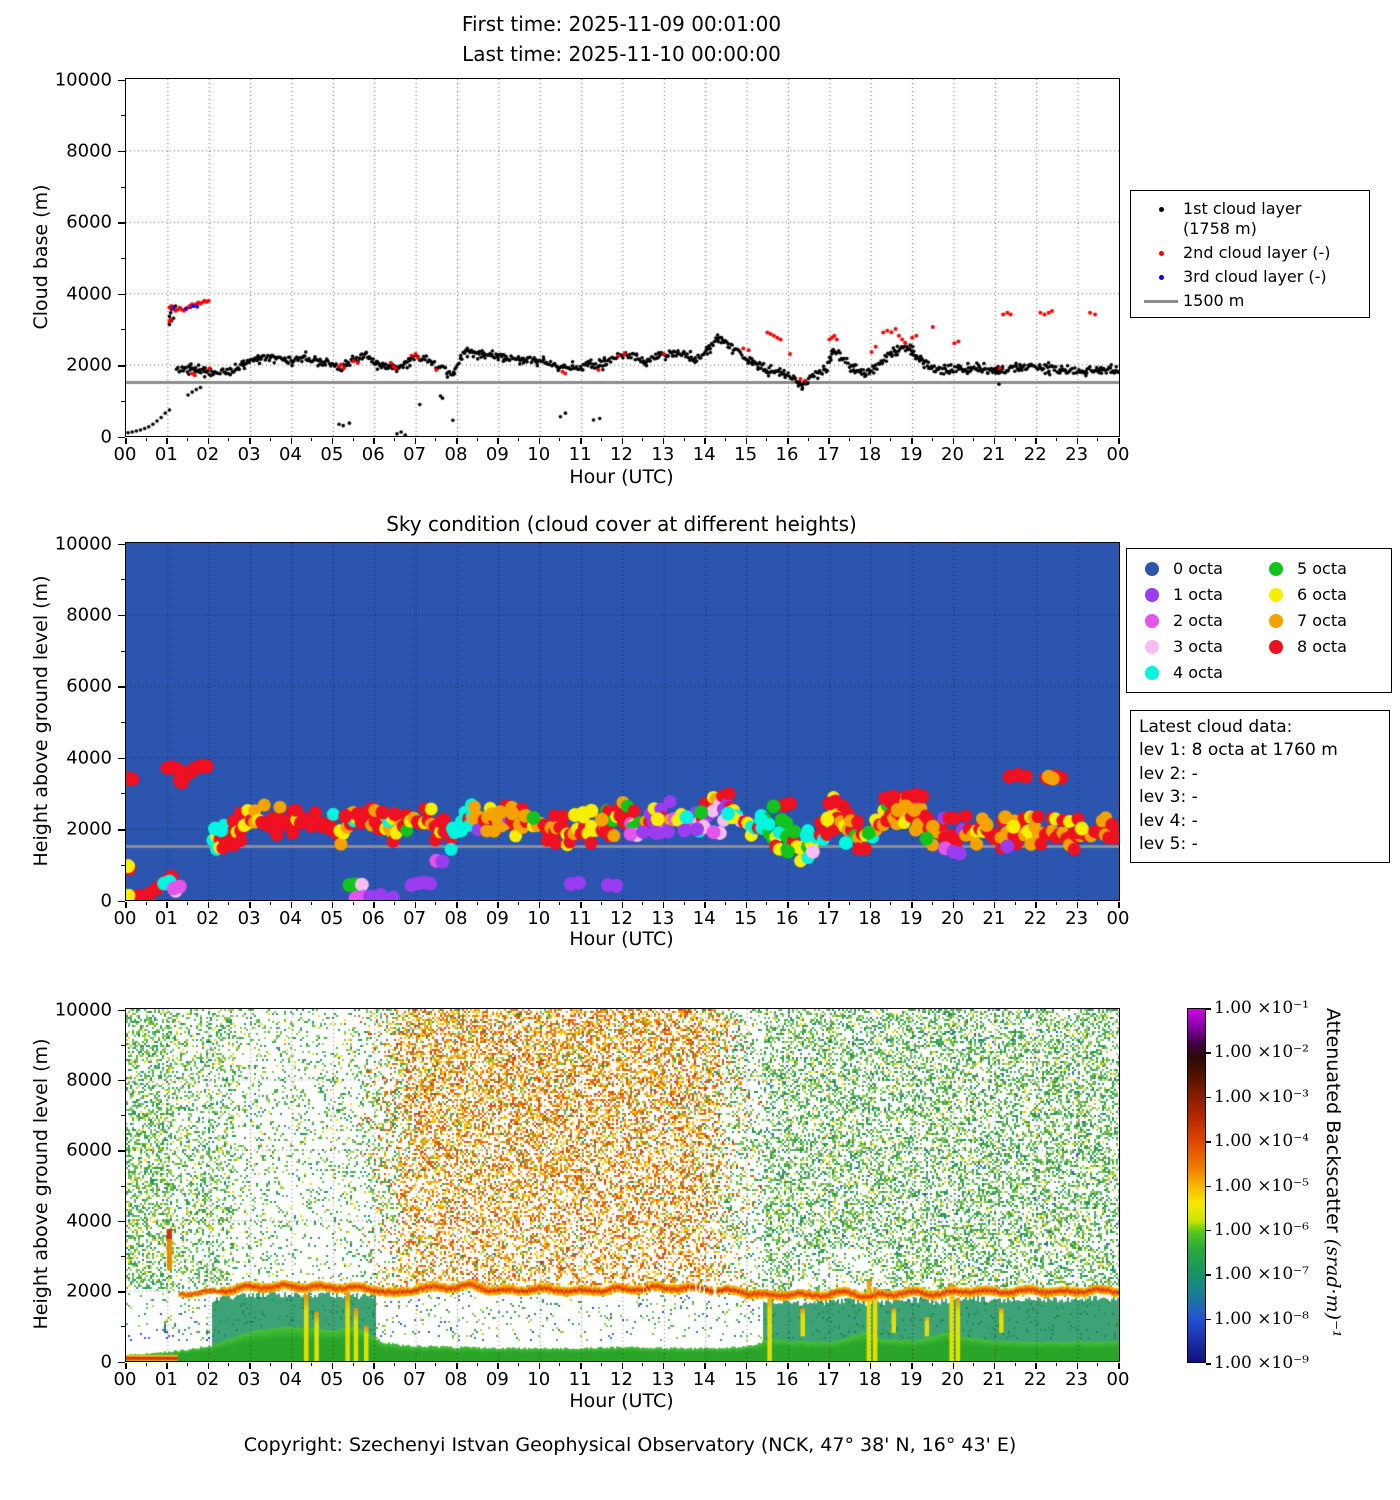  What do you see at coordinates (994, 454) in the screenshot?
I see `panel1-x-tick-label: 21` at bounding box center [994, 454].